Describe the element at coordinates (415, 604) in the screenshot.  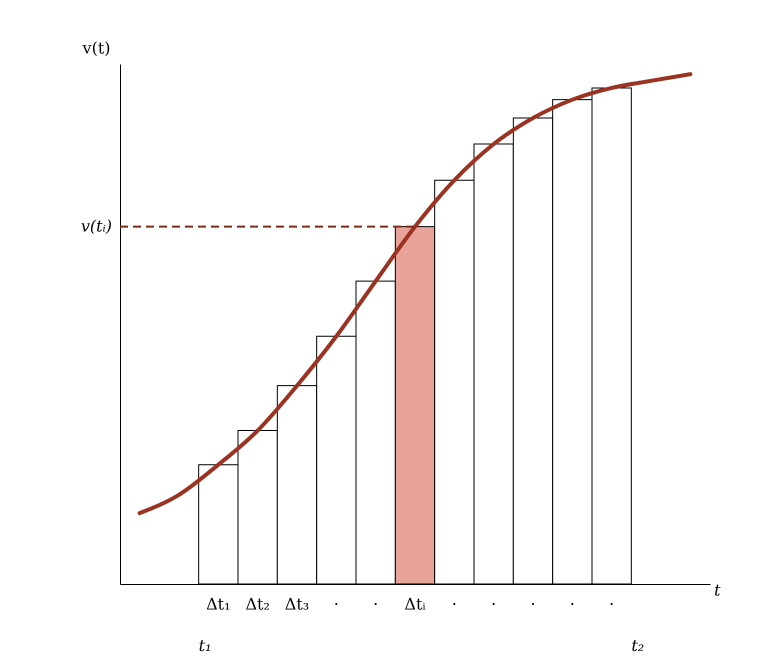
I see `x-tick-label: Δtᵢ` at that location.